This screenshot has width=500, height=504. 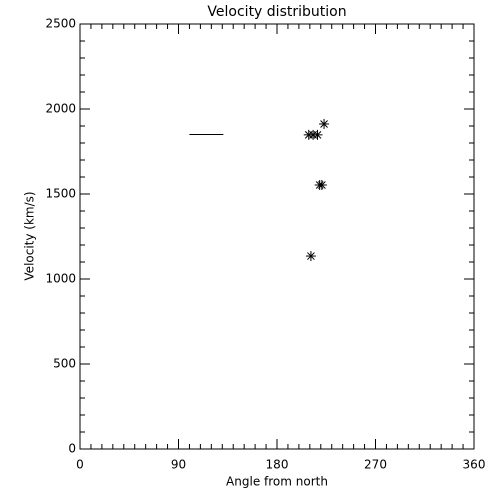 What do you see at coordinates (80, 465) in the screenshot?
I see `x-tick-label: 0` at bounding box center [80, 465].